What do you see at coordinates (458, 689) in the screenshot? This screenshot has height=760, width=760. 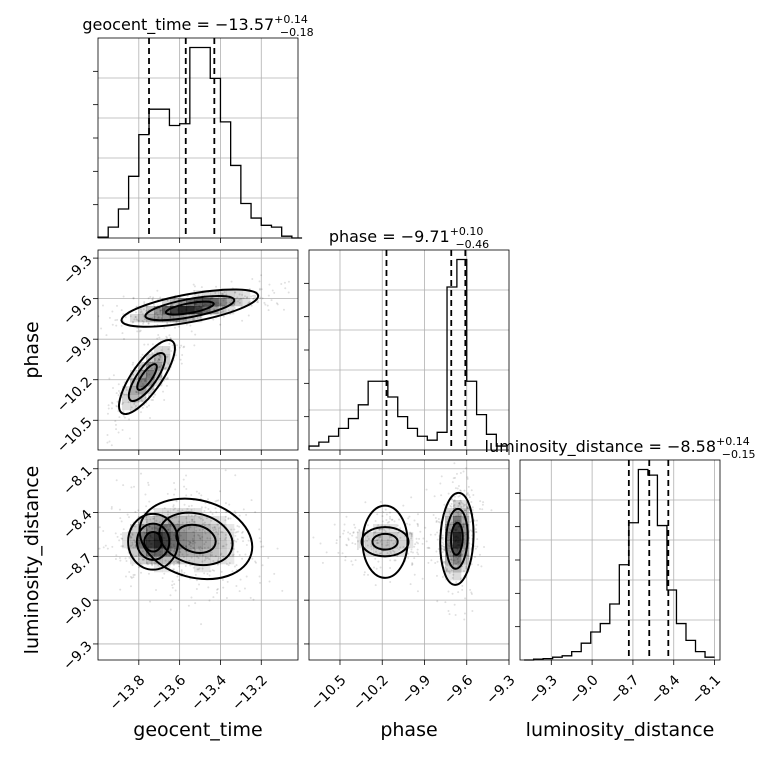 I see `x-phase-tick-label: −9.6` at bounding box center [458, 689].